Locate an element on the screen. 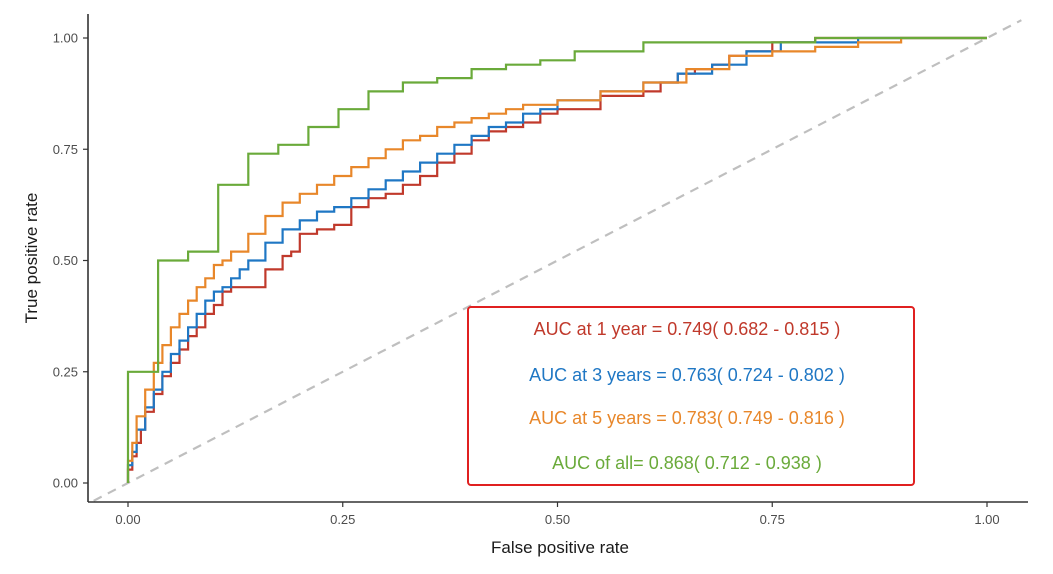 This screenshot has height=574, width=1053. y-tick-label: 0.25 is located at coordinates (65, 371).